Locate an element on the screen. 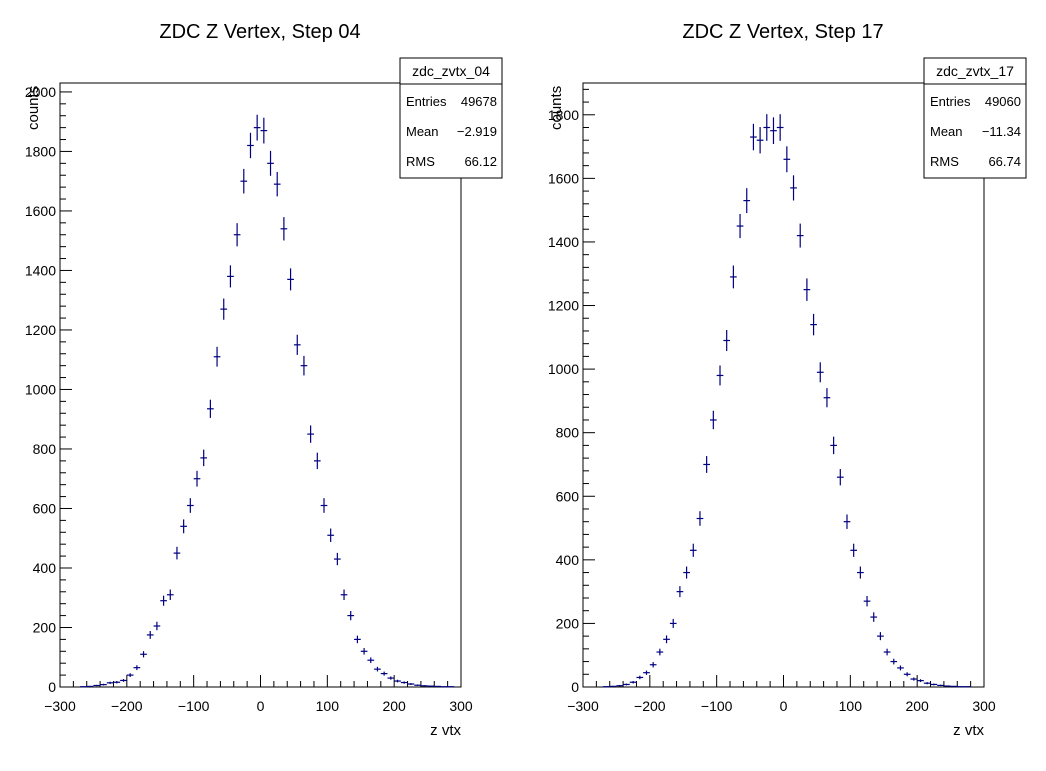  x-tick-label: −300 is located at coordinates (583, 706).